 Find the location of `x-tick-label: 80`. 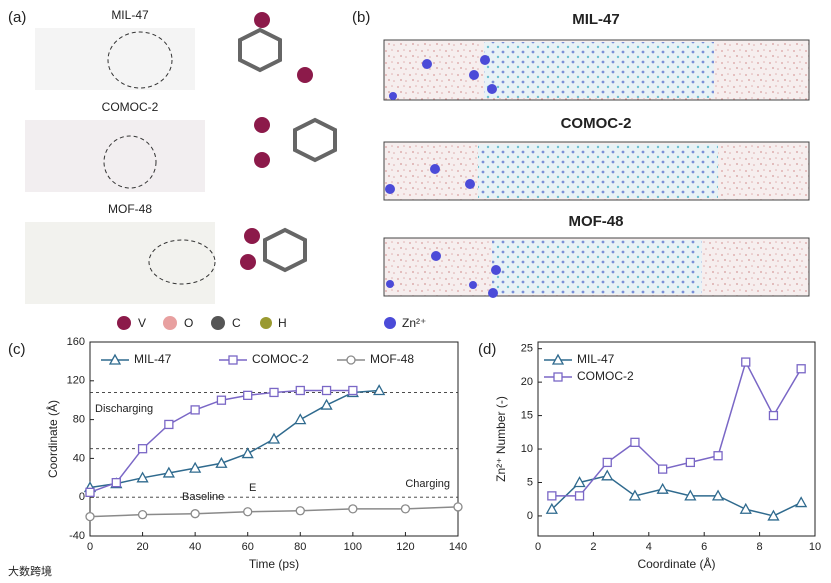

x-tick-label: 80 is located at coordinates (300, 547).